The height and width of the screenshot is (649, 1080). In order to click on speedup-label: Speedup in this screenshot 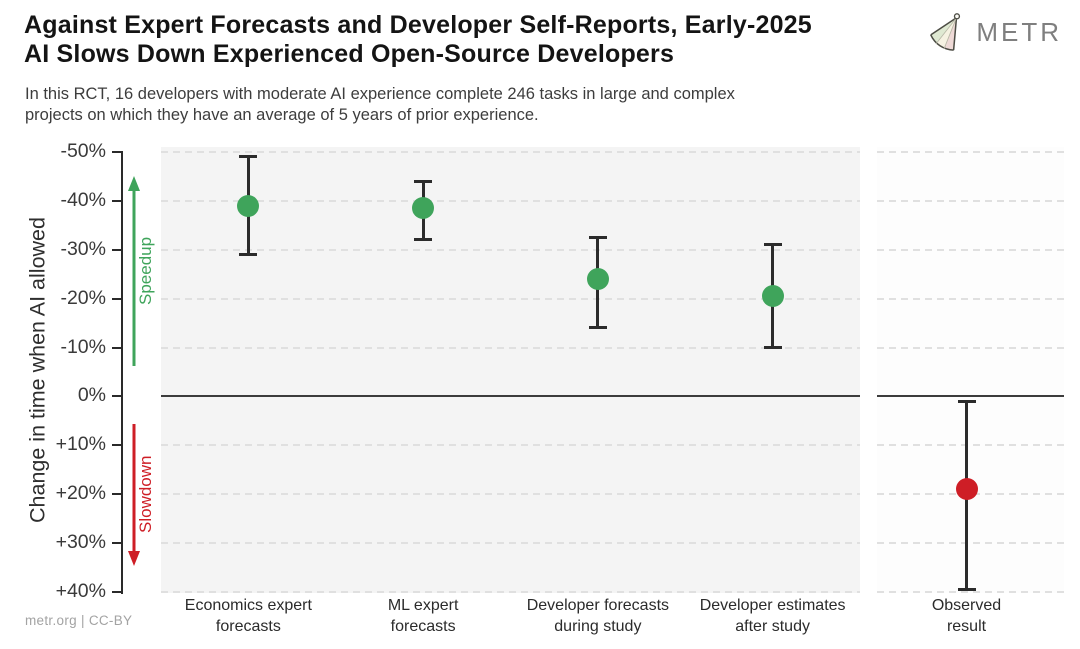, I will do `click(145, 271)`.